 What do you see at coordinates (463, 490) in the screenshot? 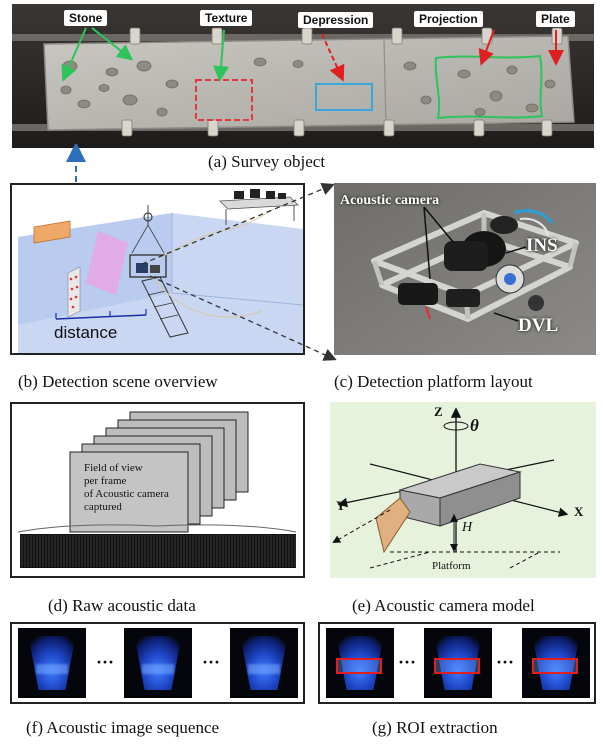
I see `camera-model-diagram: Z θ Y X H Platform` at bounding box center [463, 490].